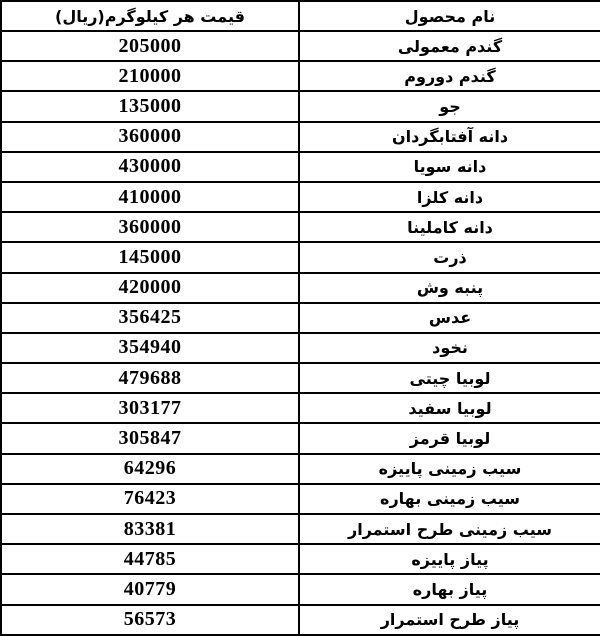 Image resolution: width=600 pixels, height=636 pixels. I want to click on price-cell: 83381, so click(150, 529).